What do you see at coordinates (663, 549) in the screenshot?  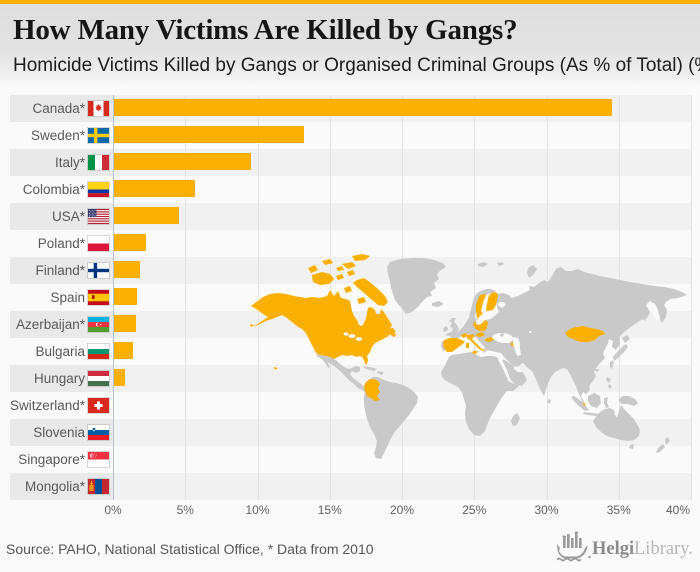 I see `svg-text: Library.` at bounding box center [663, 549].